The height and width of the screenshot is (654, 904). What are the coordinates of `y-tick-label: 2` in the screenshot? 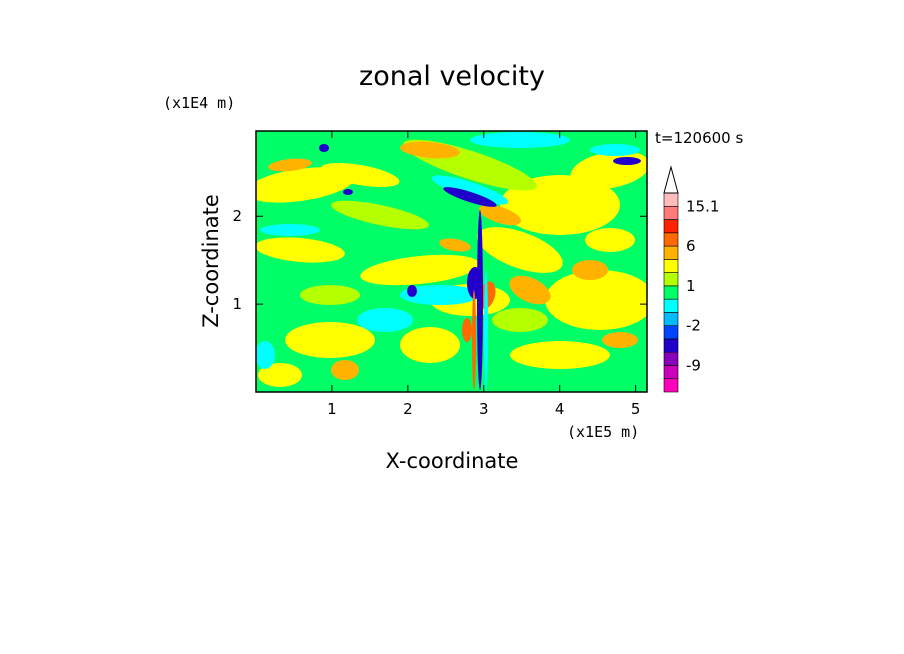 It's located at (237, 216).